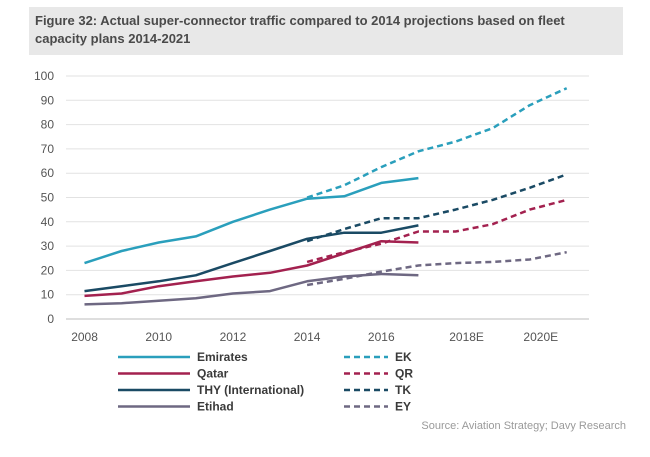 The image size is (650, 457). What do you see at coordinates (251, 289) in the screenshot?
I see `series-line-etihad` at bounding box center [251, 289].